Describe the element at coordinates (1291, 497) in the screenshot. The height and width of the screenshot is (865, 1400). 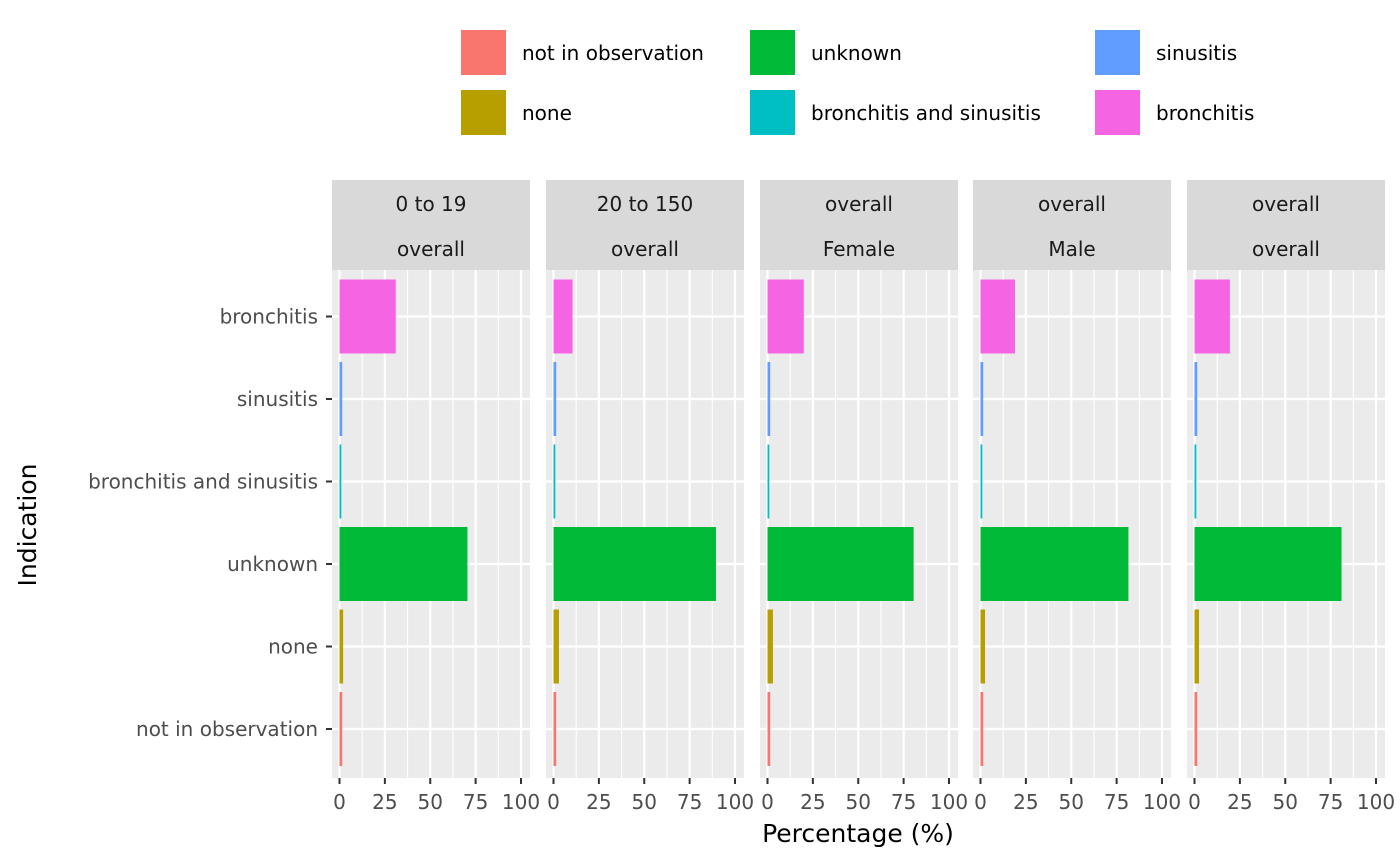
I see `facet-panel-5: overall overall 0 25 50 75 100` at that location.